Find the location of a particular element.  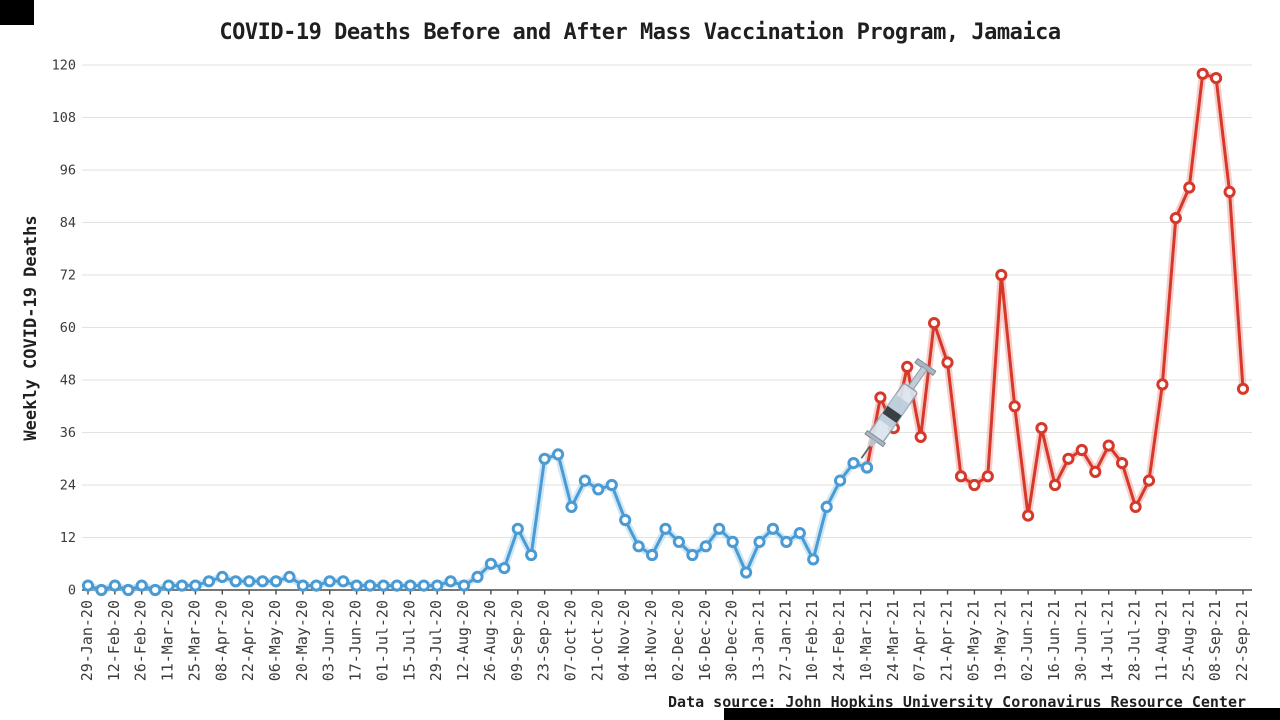

y-tick-label: 108 is located at coordinates (64, 118).